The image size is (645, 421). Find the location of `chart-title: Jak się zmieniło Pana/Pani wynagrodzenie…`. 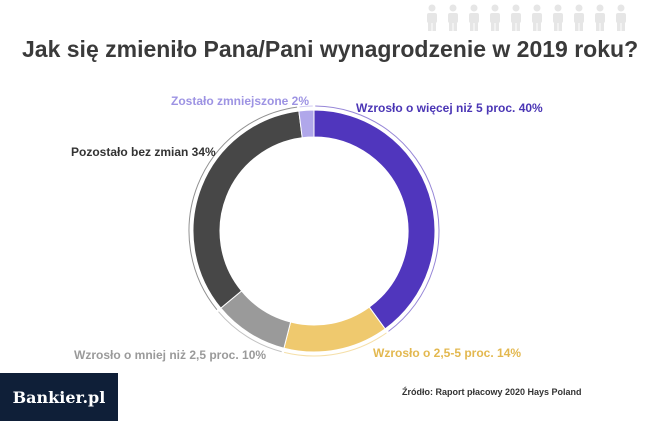

chart-title: Jak się zmieniło Pana/Pani wynagrodzenie… is located at coordinates (330, 49).